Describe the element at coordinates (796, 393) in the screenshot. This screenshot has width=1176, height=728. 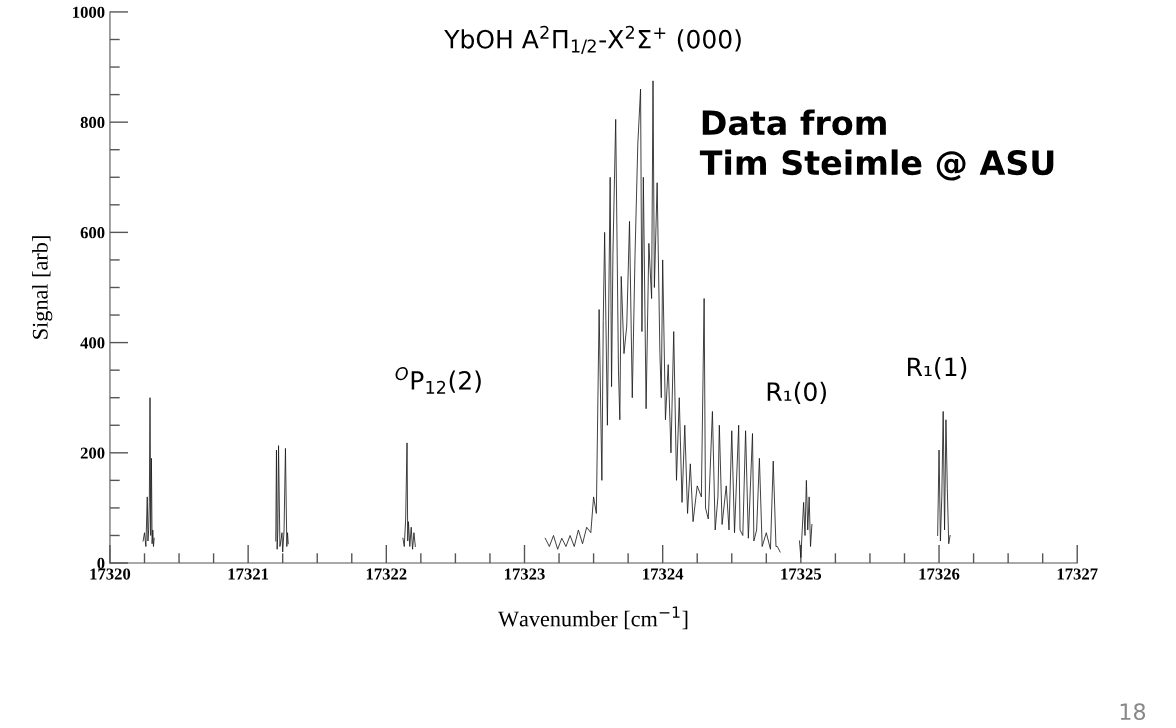
I see `annotation: R₁(0)` at that location.